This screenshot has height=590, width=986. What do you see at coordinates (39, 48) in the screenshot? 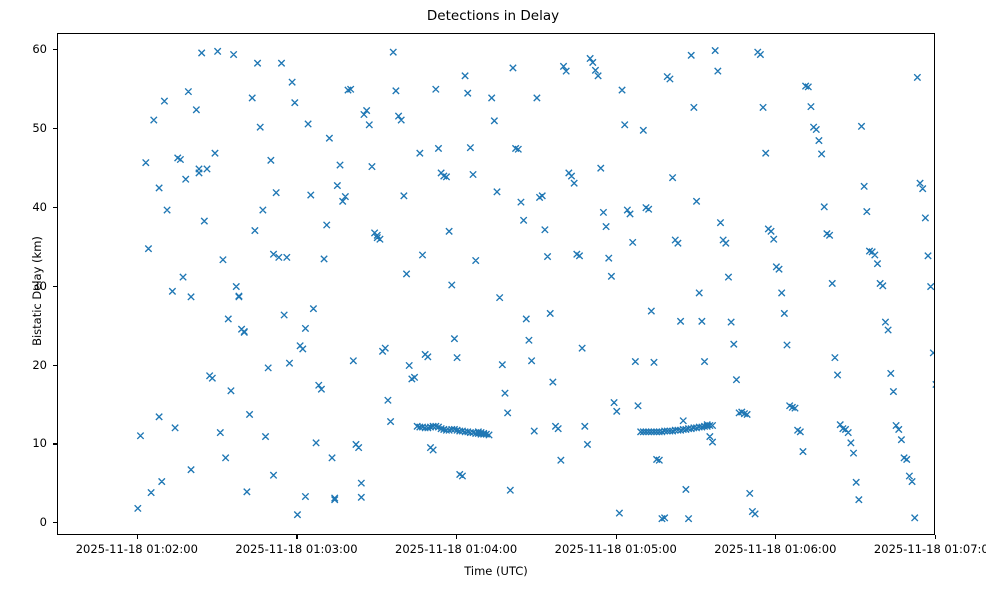
I see `y-tick-label: 60` at bounding box center [39, 48].